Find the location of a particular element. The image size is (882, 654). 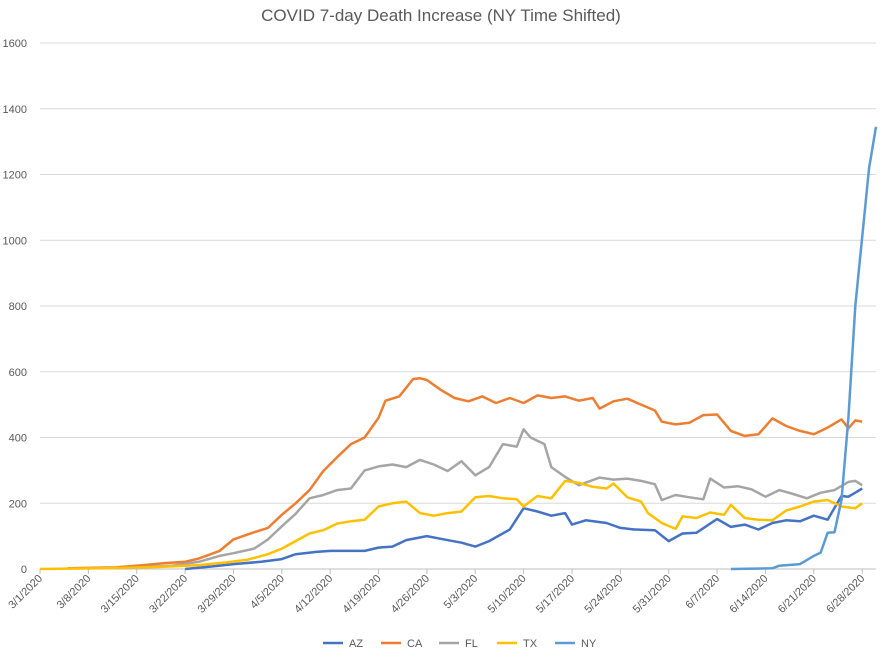

y-tick-label: 1600 is located at coordinates (15, 44).